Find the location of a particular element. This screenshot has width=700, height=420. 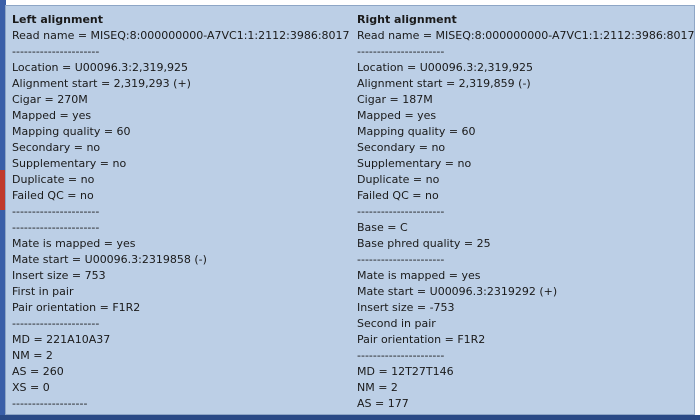

column-title: Right alignment is located at coordinates (407, 19).